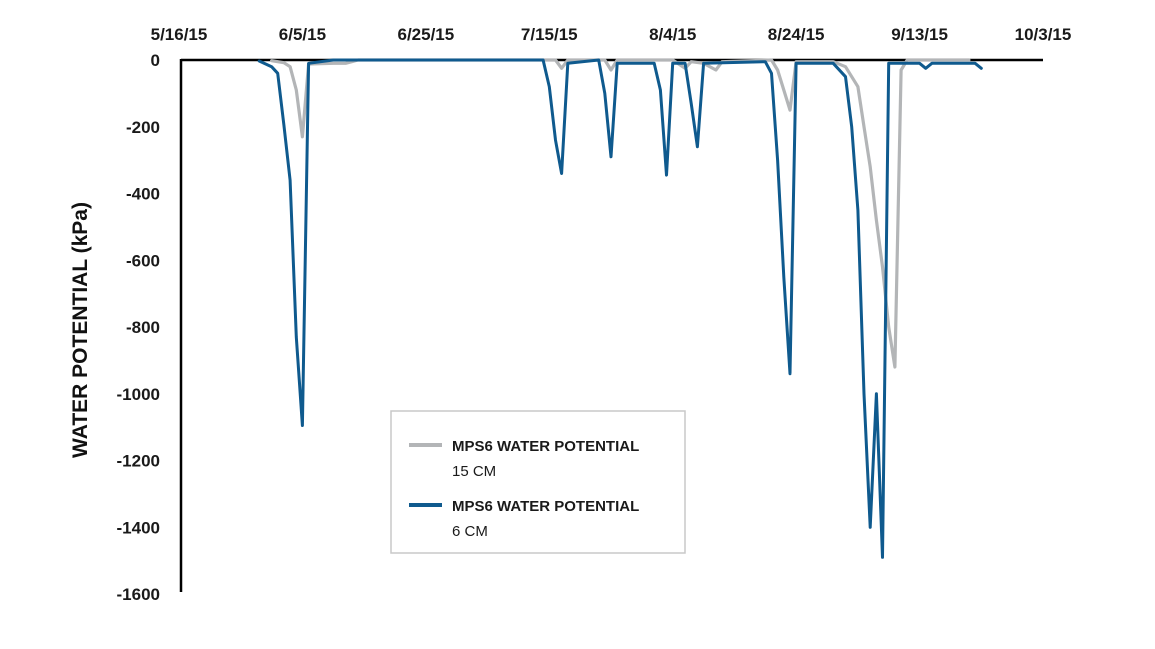 The width and height of the screenshot is (1155, 649). I want to click on legend-sublabel-6cm: 6 CM, so click(470, 531).